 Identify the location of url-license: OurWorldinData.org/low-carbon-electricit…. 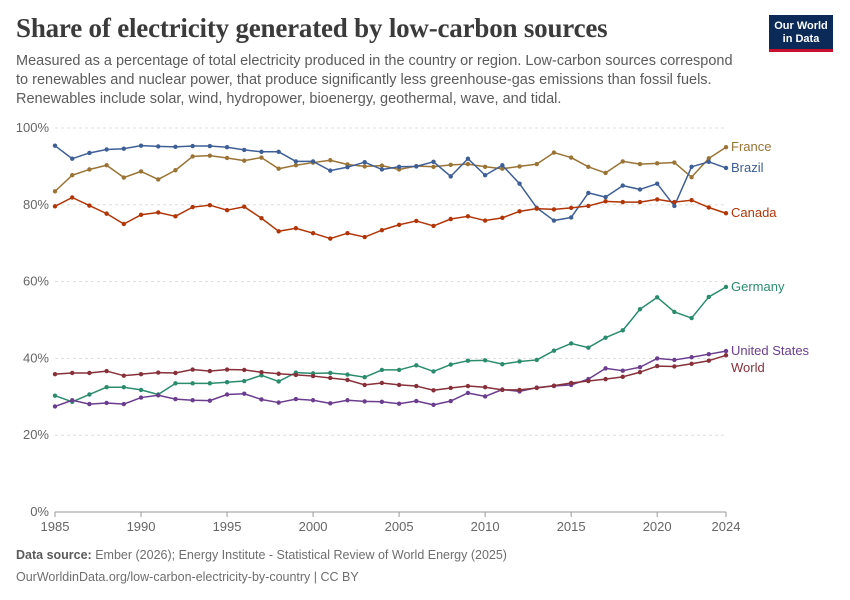
(187, 577).